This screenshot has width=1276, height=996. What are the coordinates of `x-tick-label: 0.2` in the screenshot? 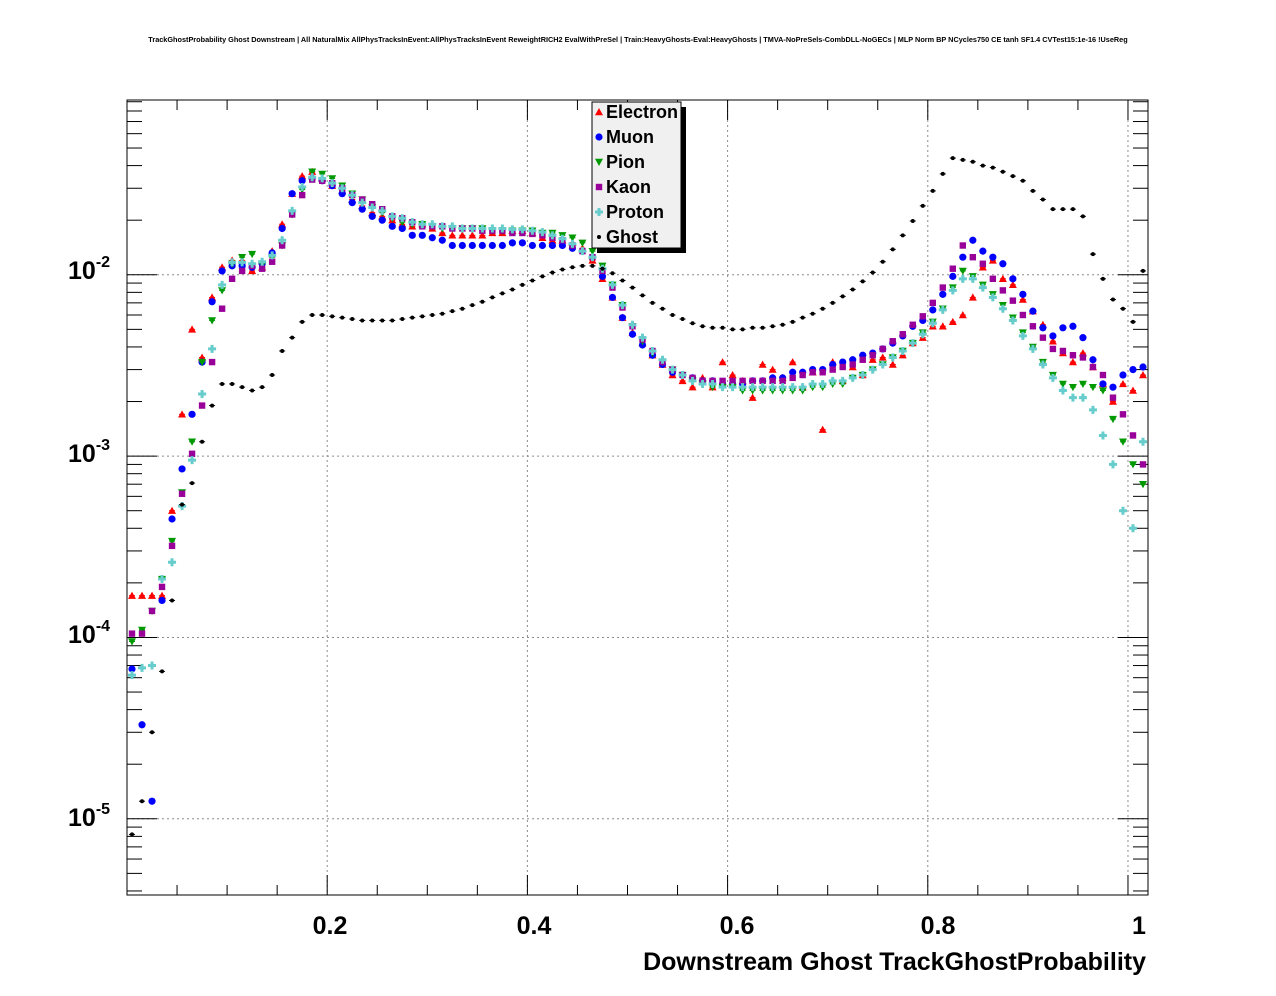 It's located at (330, 926).